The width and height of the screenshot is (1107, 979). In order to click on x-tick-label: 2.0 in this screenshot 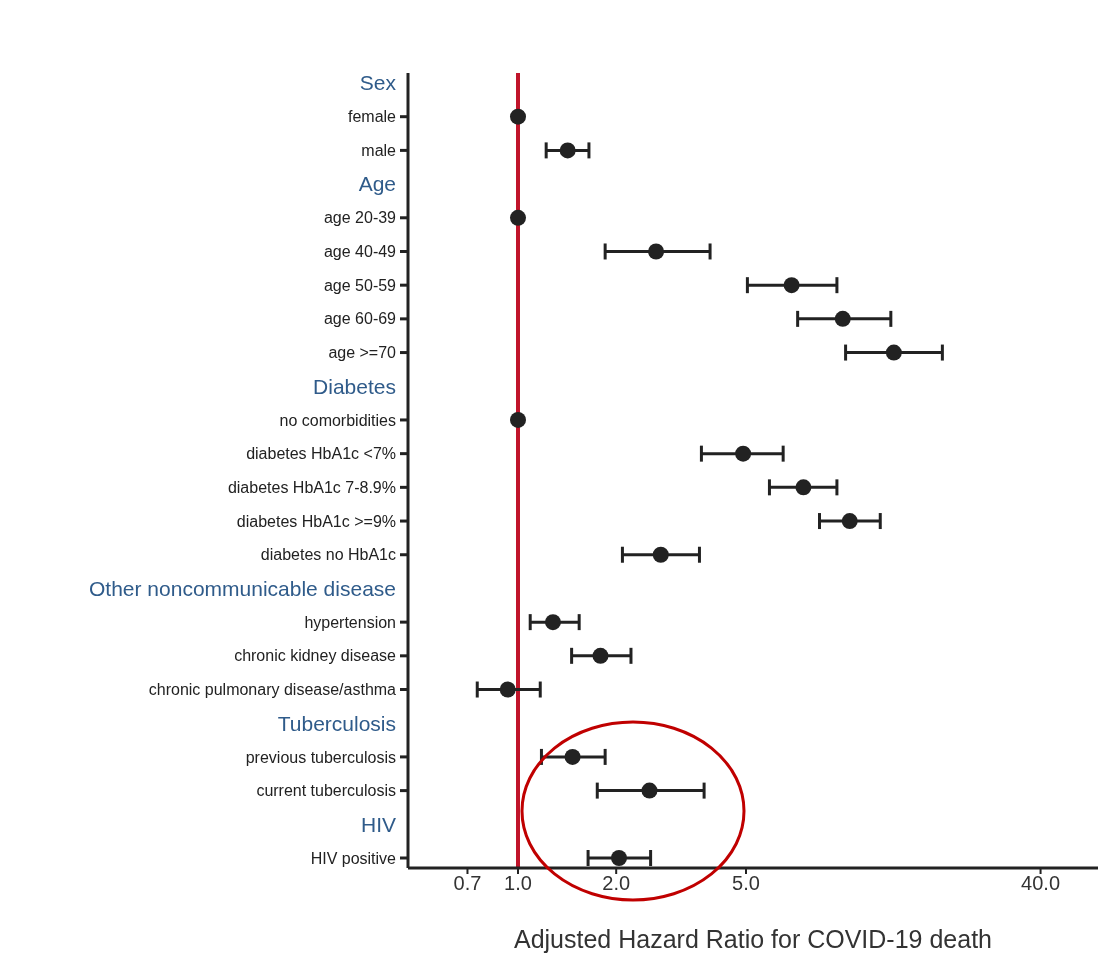, I will do `click(616, 883)`.